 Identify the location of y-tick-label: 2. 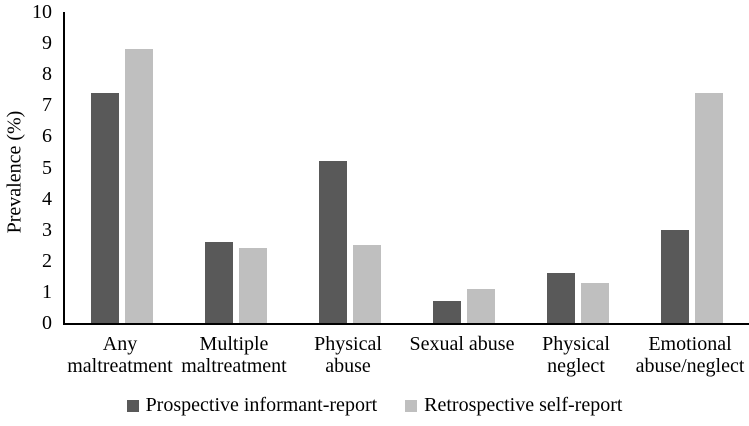
(47, 260).